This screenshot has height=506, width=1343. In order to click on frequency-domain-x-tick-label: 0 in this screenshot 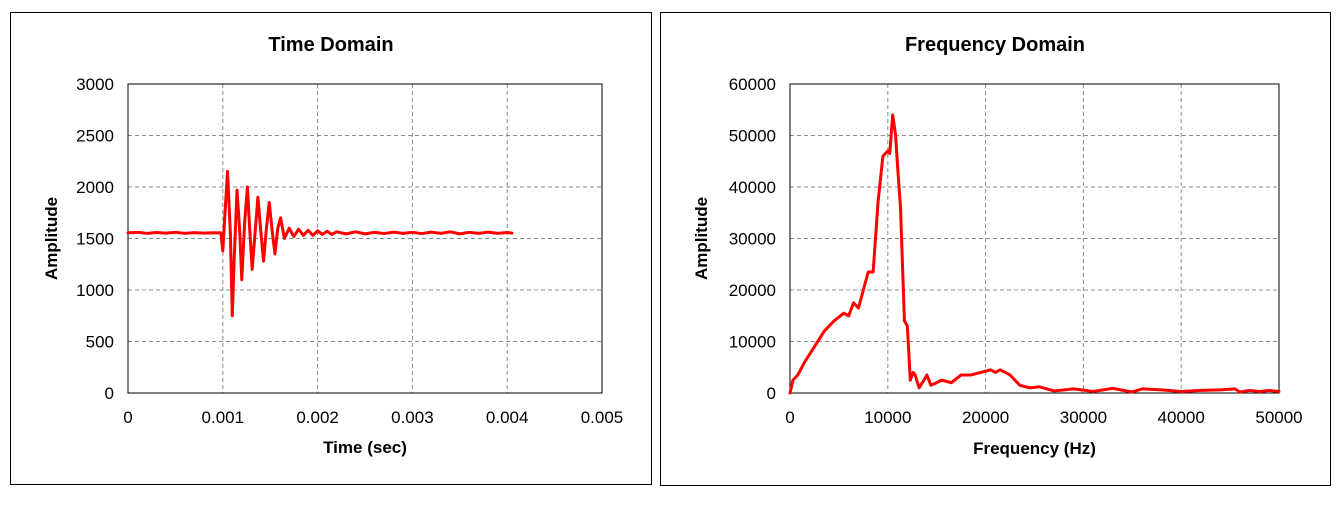, I will do `click(789, 417)`.